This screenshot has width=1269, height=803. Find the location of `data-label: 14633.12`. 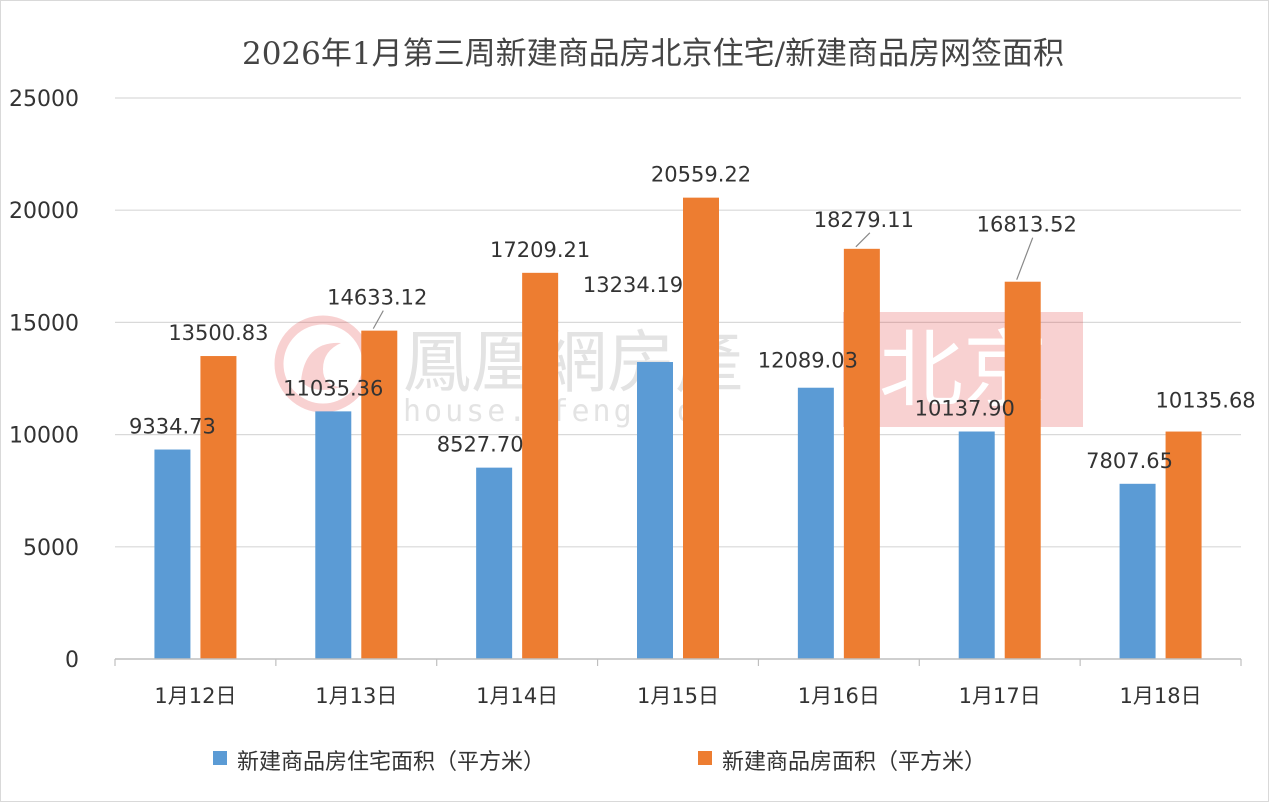

data-label: 14633.12 is located at coordinates (377, 298).